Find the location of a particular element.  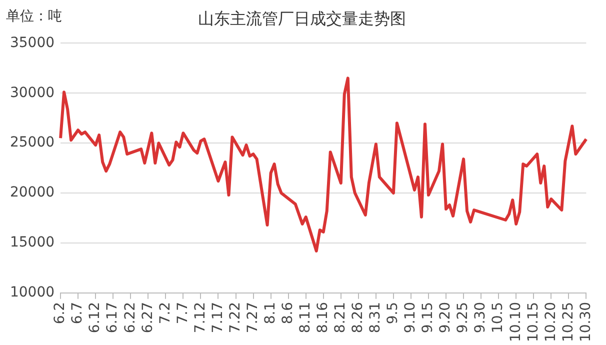

y-tick-label: 15000 is located at coordinates (32, 242).